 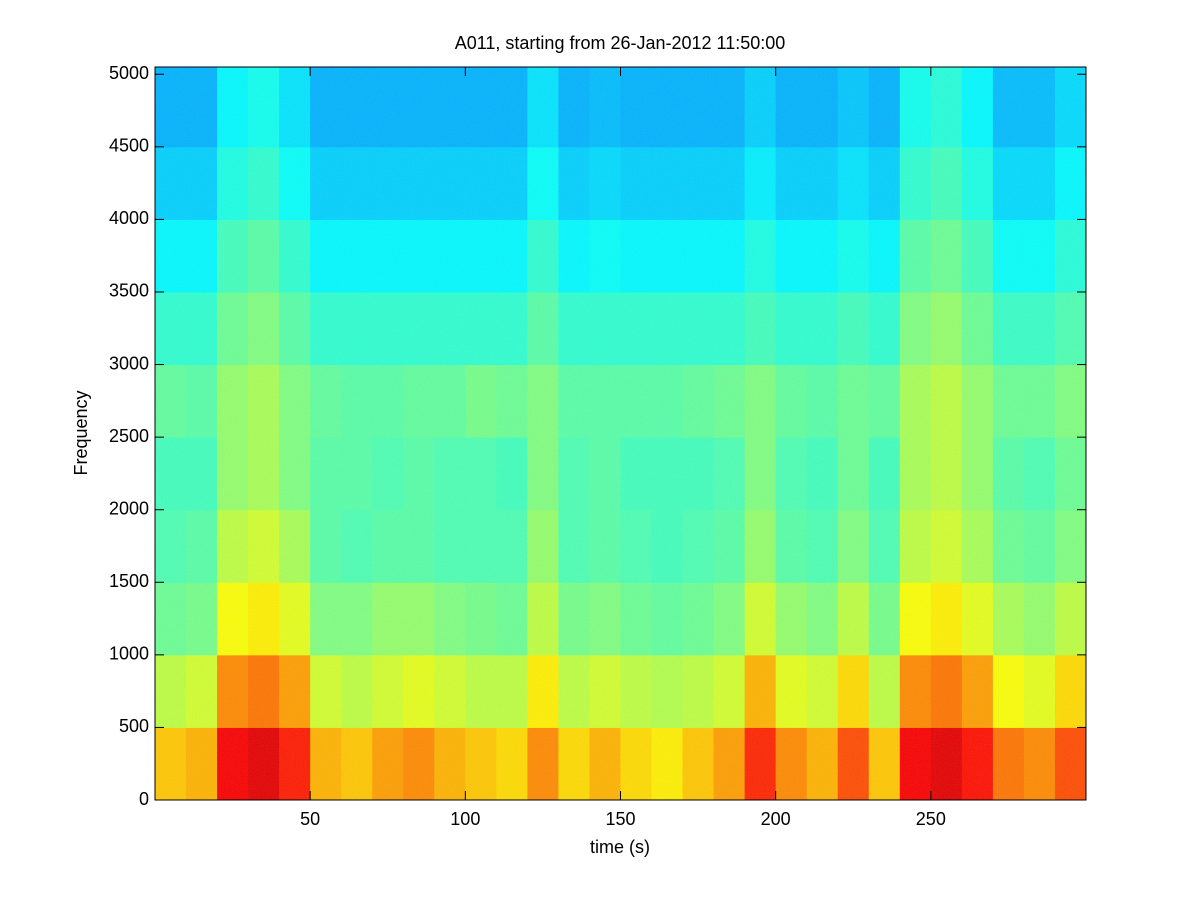 I want to click on y-tick-label: 3000, so click(x=129, y=363).